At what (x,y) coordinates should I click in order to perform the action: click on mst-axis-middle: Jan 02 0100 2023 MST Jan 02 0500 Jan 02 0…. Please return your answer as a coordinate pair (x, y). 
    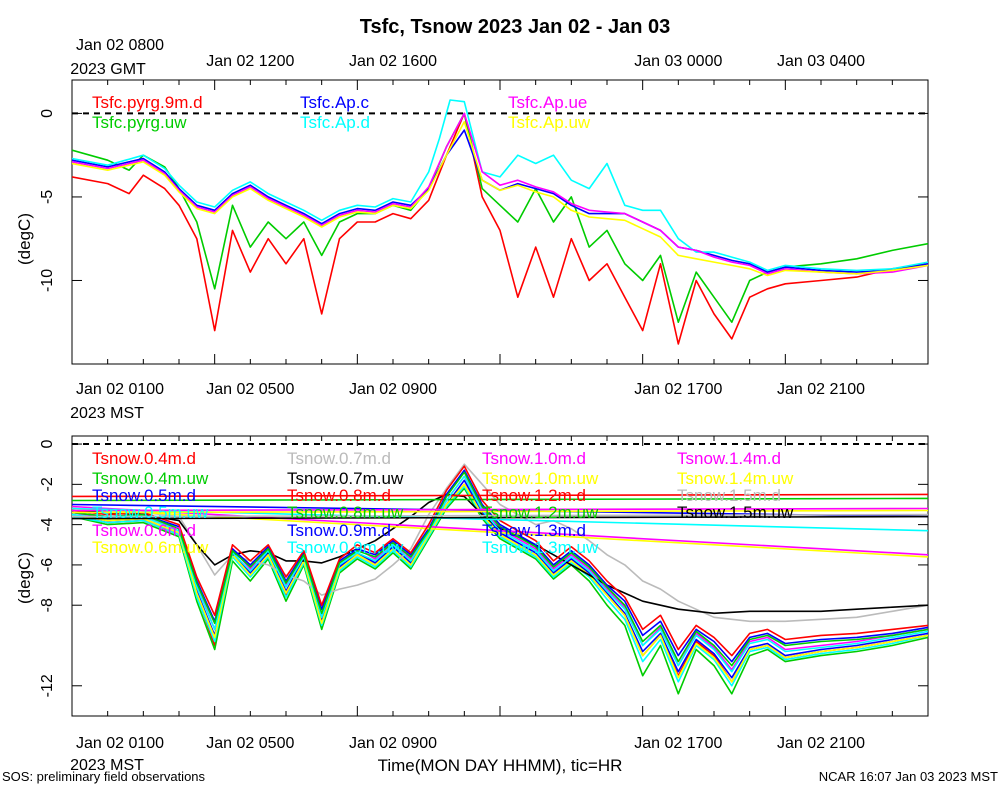
    Looking at the image, I should click on (467, 401).